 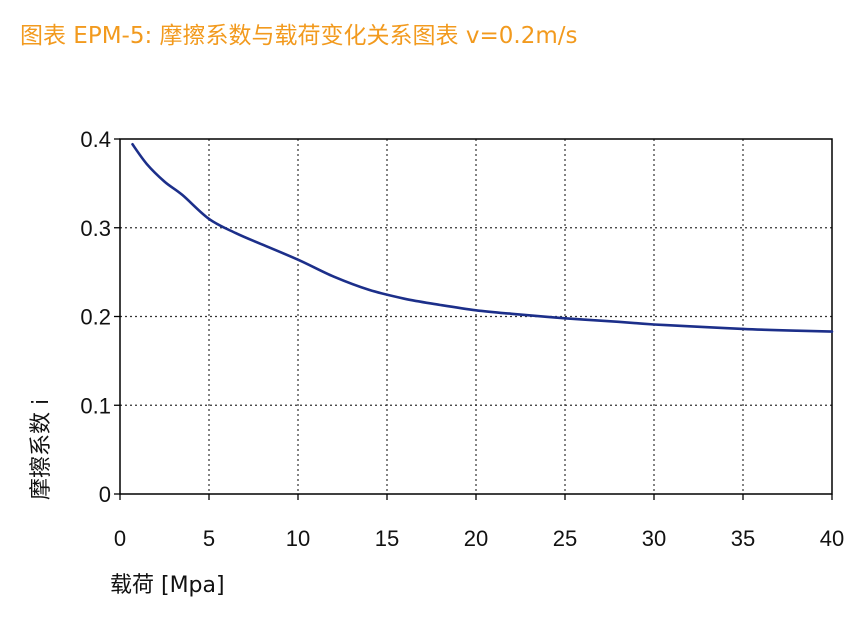 I want to click on x-tick-label: 35, so click(x=743, y=538).